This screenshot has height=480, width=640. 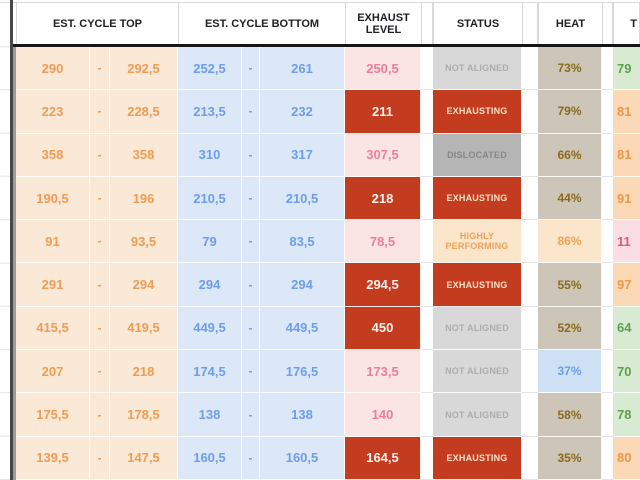 I want to click on exhaust-level-cell: 140, so click(x=383, y=415).